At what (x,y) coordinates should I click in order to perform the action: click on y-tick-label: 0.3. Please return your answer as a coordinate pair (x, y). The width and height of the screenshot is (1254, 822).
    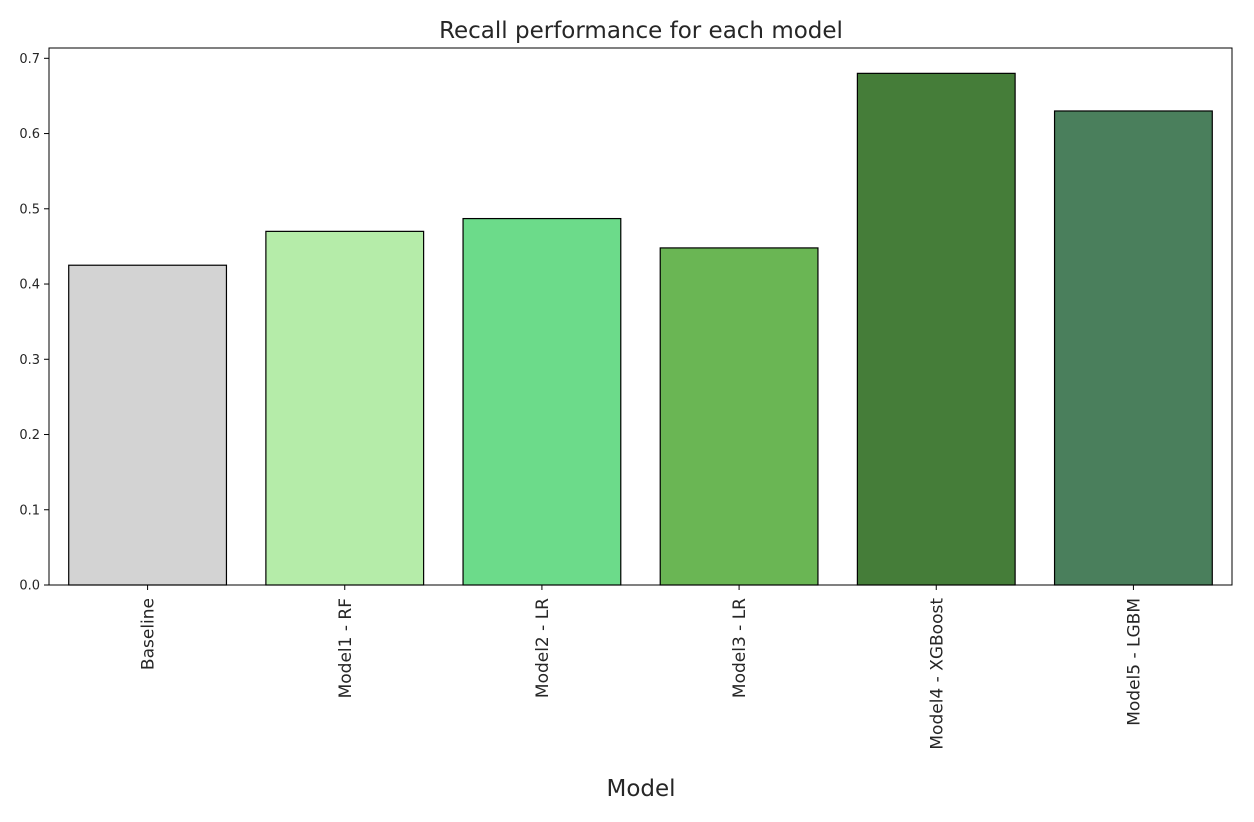
    Looking at the image, I should click on (29, 360).